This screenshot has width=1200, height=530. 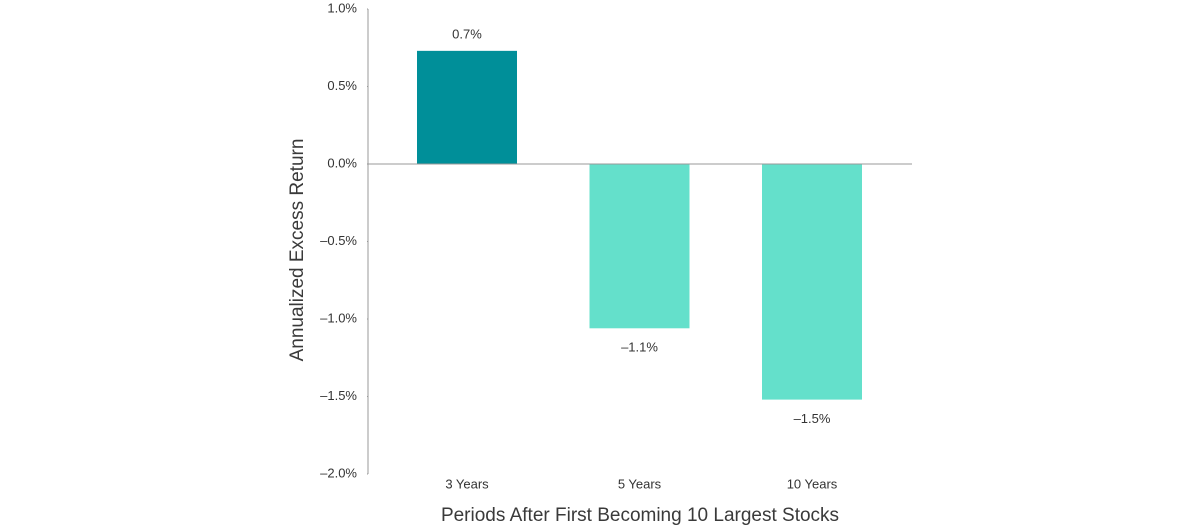 I want to click on y-tick-label: –1.5%, so click(x=338, y=395).